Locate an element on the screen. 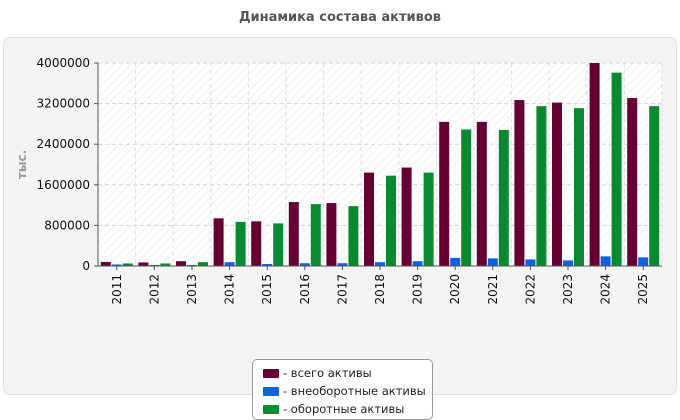 The width and height of the screenshot is (680, 420). bar-1-2012 is located at coordinates (143, 264).